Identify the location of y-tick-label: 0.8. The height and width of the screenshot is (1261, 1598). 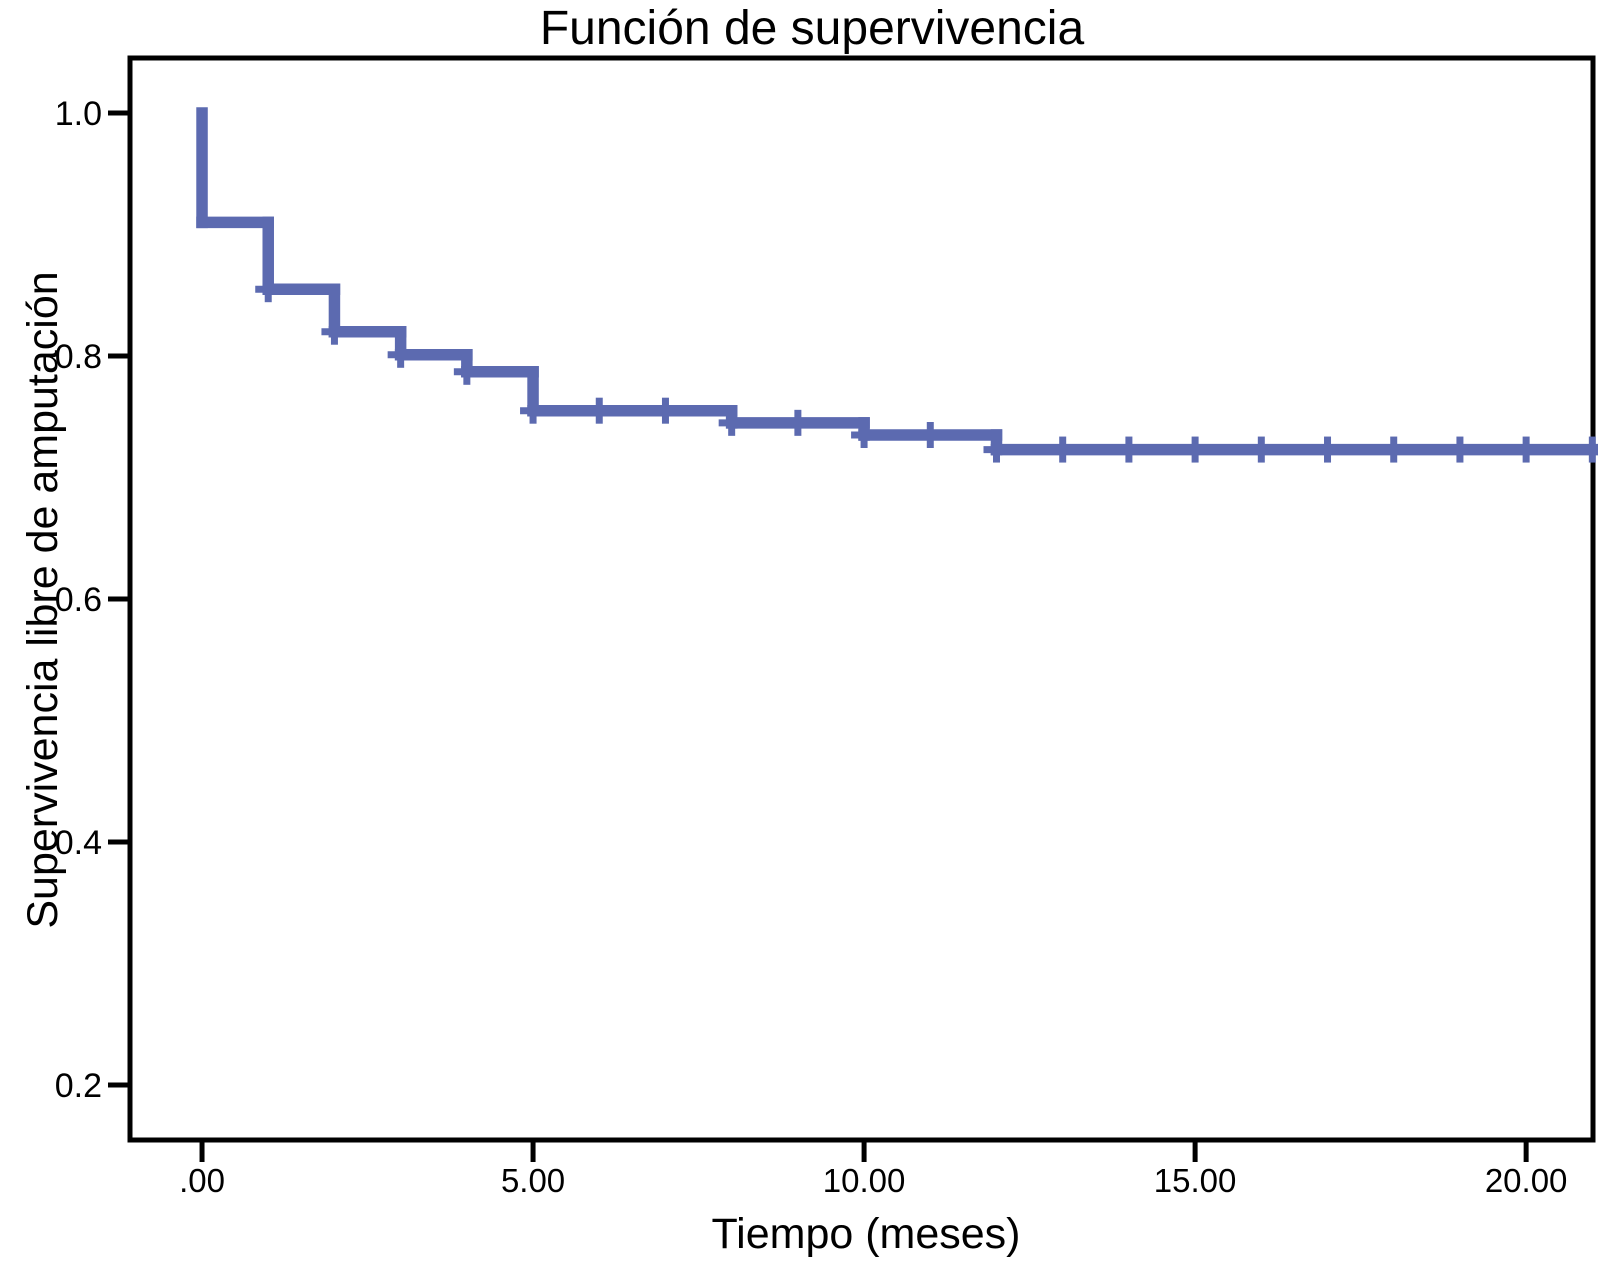
(78, 357).